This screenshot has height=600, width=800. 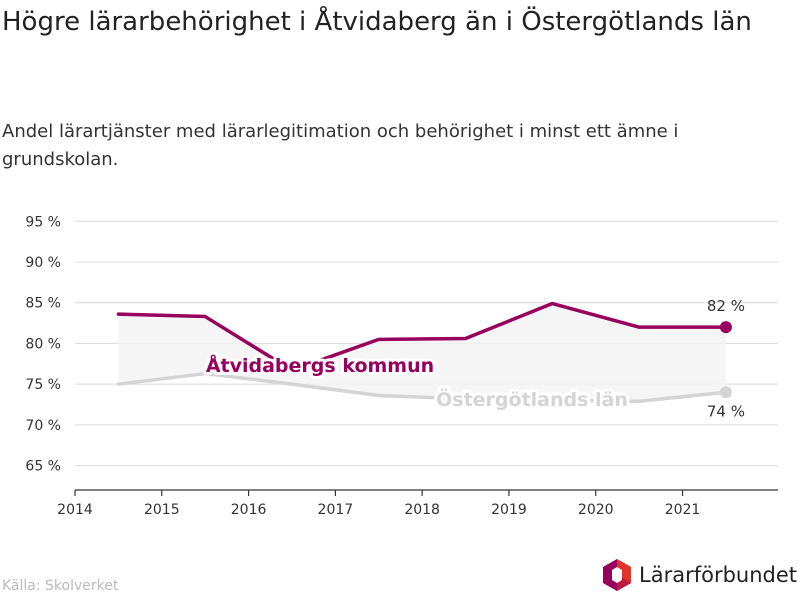 I want to click on series-lines, so click(x=424, y=352).